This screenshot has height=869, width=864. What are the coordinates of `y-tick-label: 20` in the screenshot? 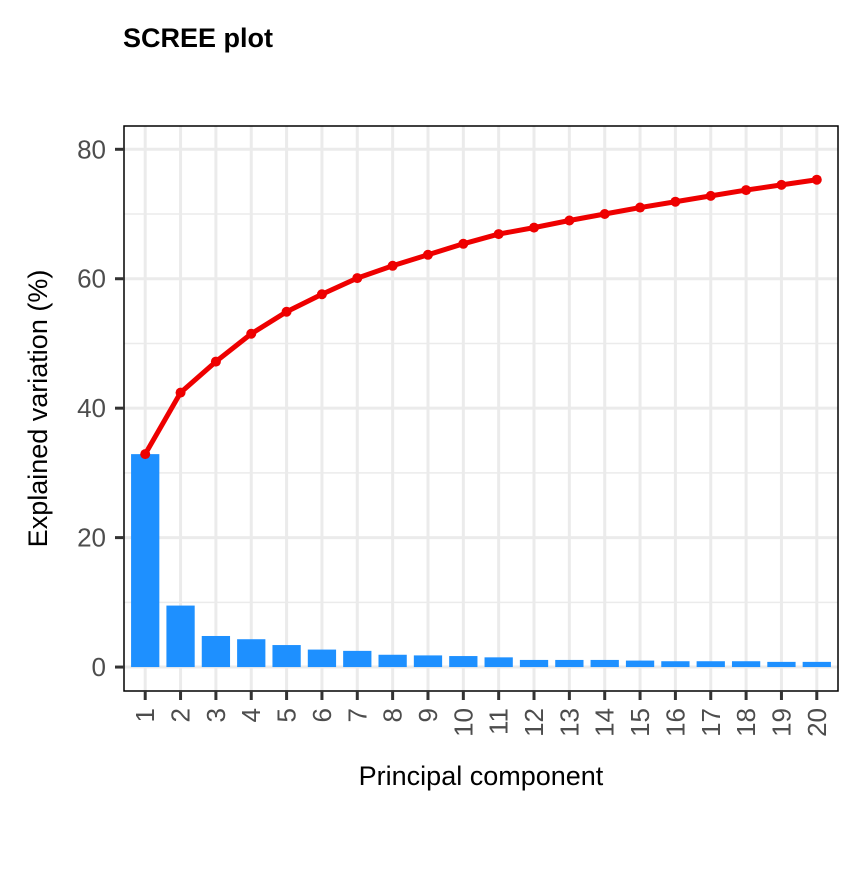 It's located at (91, 538).